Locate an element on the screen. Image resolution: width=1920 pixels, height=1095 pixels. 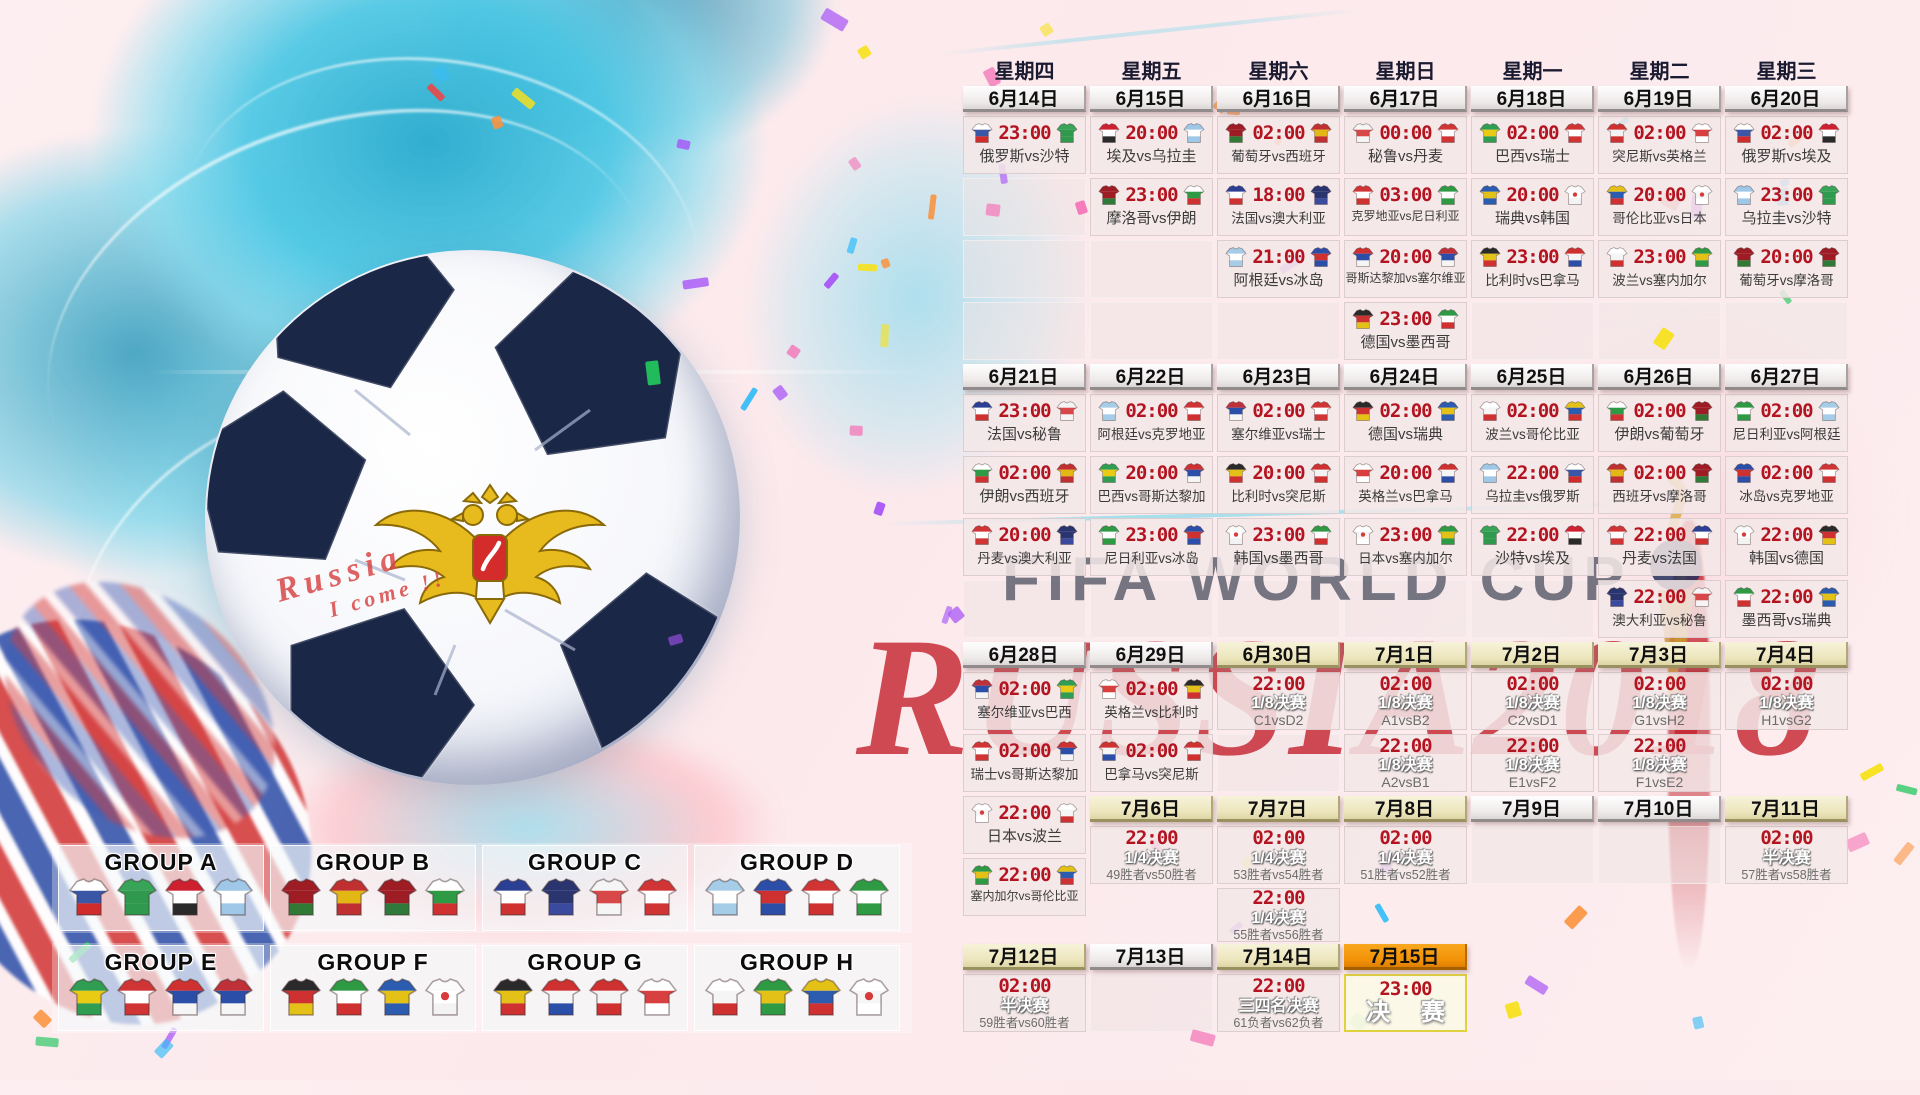
costarica-jersey-icon is located at coordinates (1193, 473).